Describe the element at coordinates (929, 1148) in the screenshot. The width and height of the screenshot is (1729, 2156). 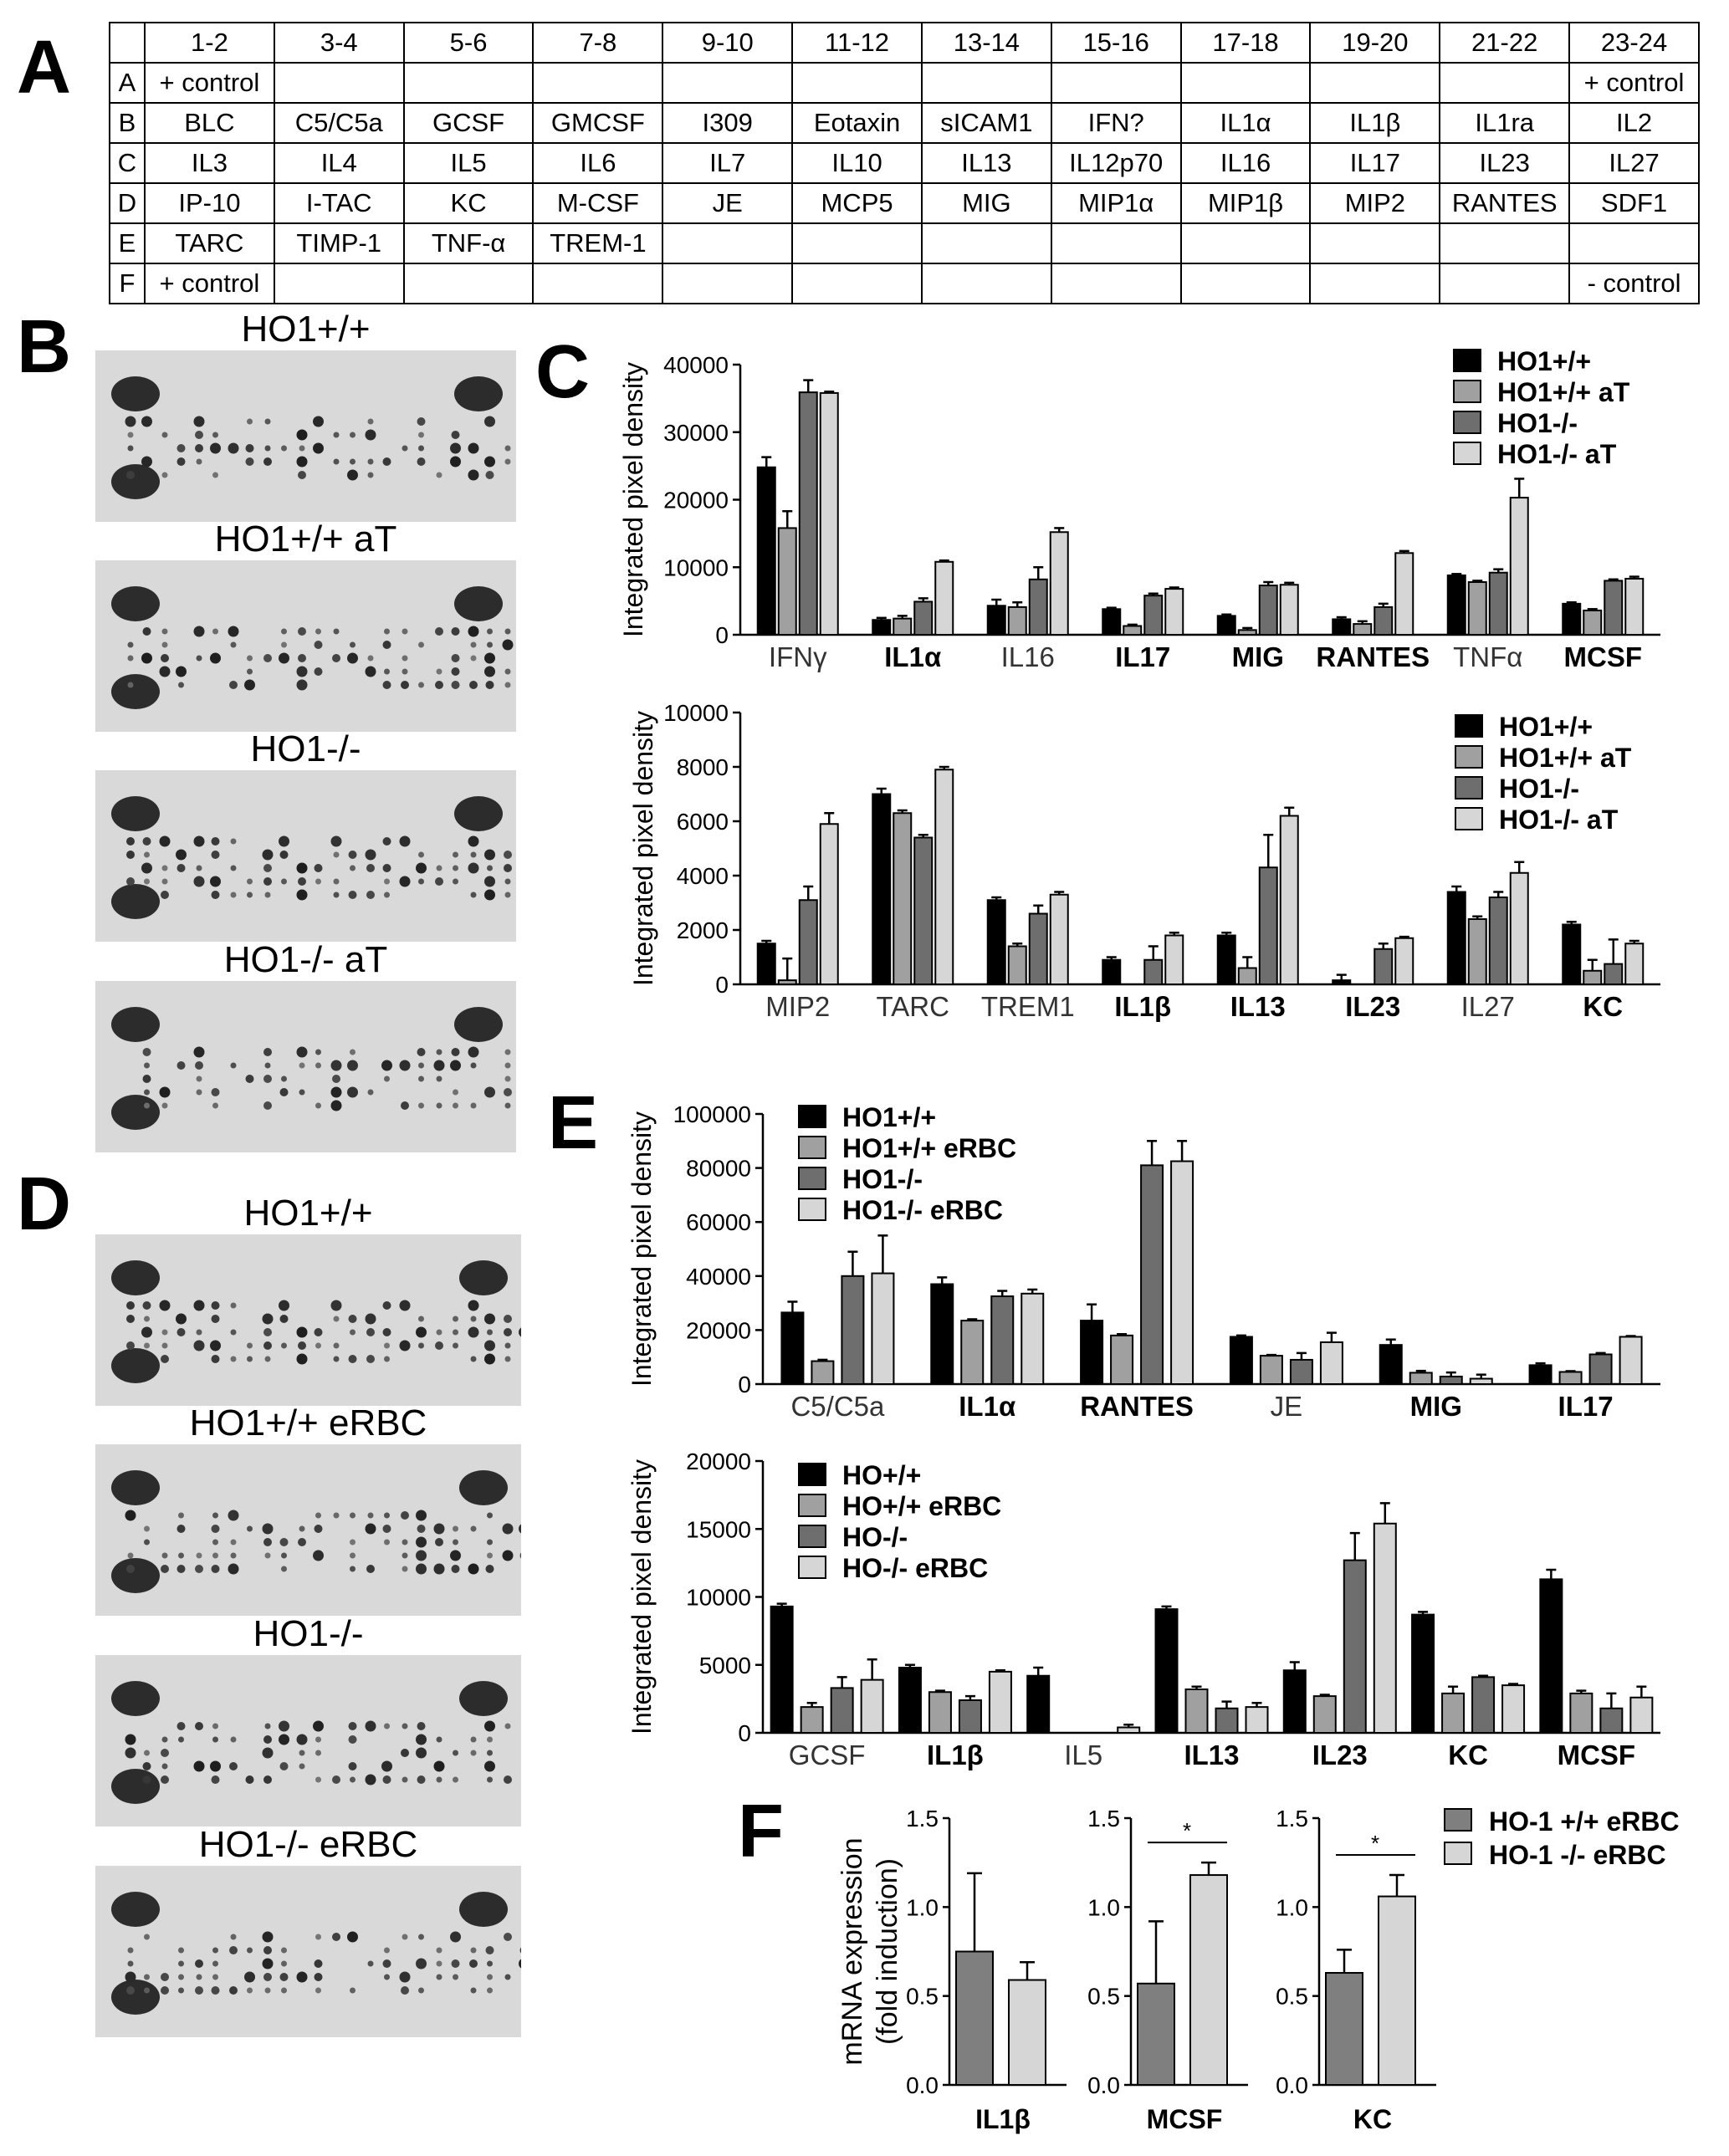
I see `legend-label: HO1+/+ eRBC` at that location.